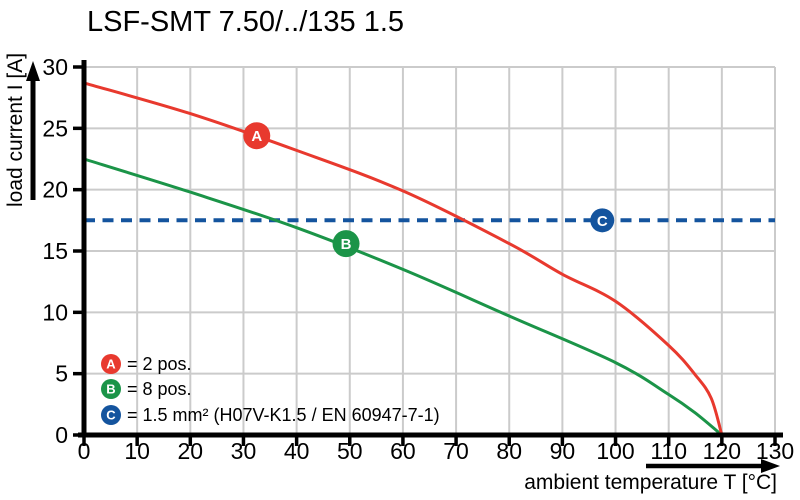  I want to click on legend-marker-b-icon, so click(111, 389).